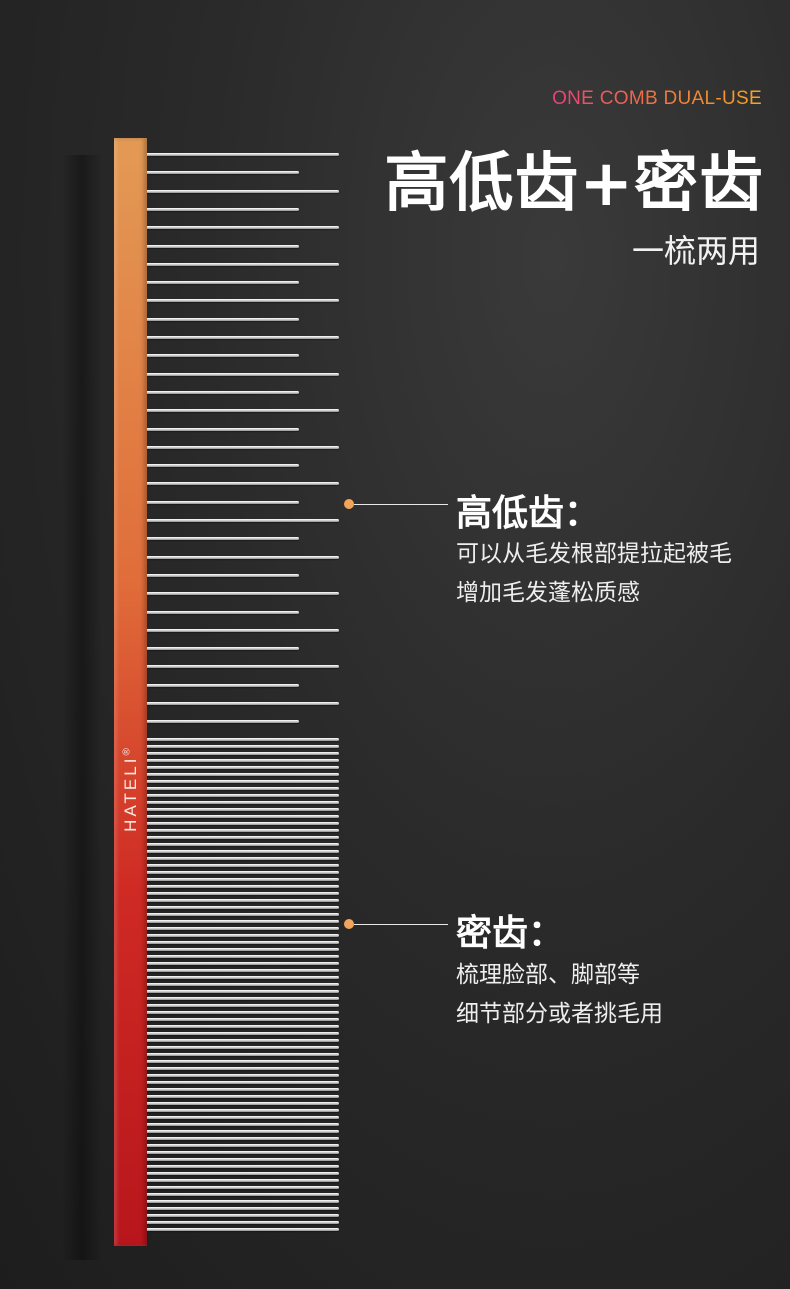 This screenshot has width=790, height=1289. Describe the element at coordinates (401, 504) in the screenshot. I see `callout-line-staggered` at that location.